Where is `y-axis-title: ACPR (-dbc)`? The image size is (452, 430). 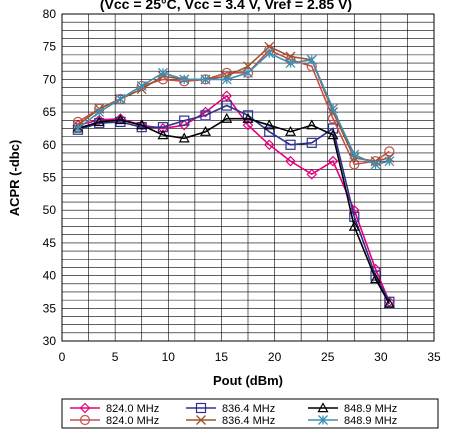
y-axis-title: ACPR (-dbc) is located at coordinates (14, 178).